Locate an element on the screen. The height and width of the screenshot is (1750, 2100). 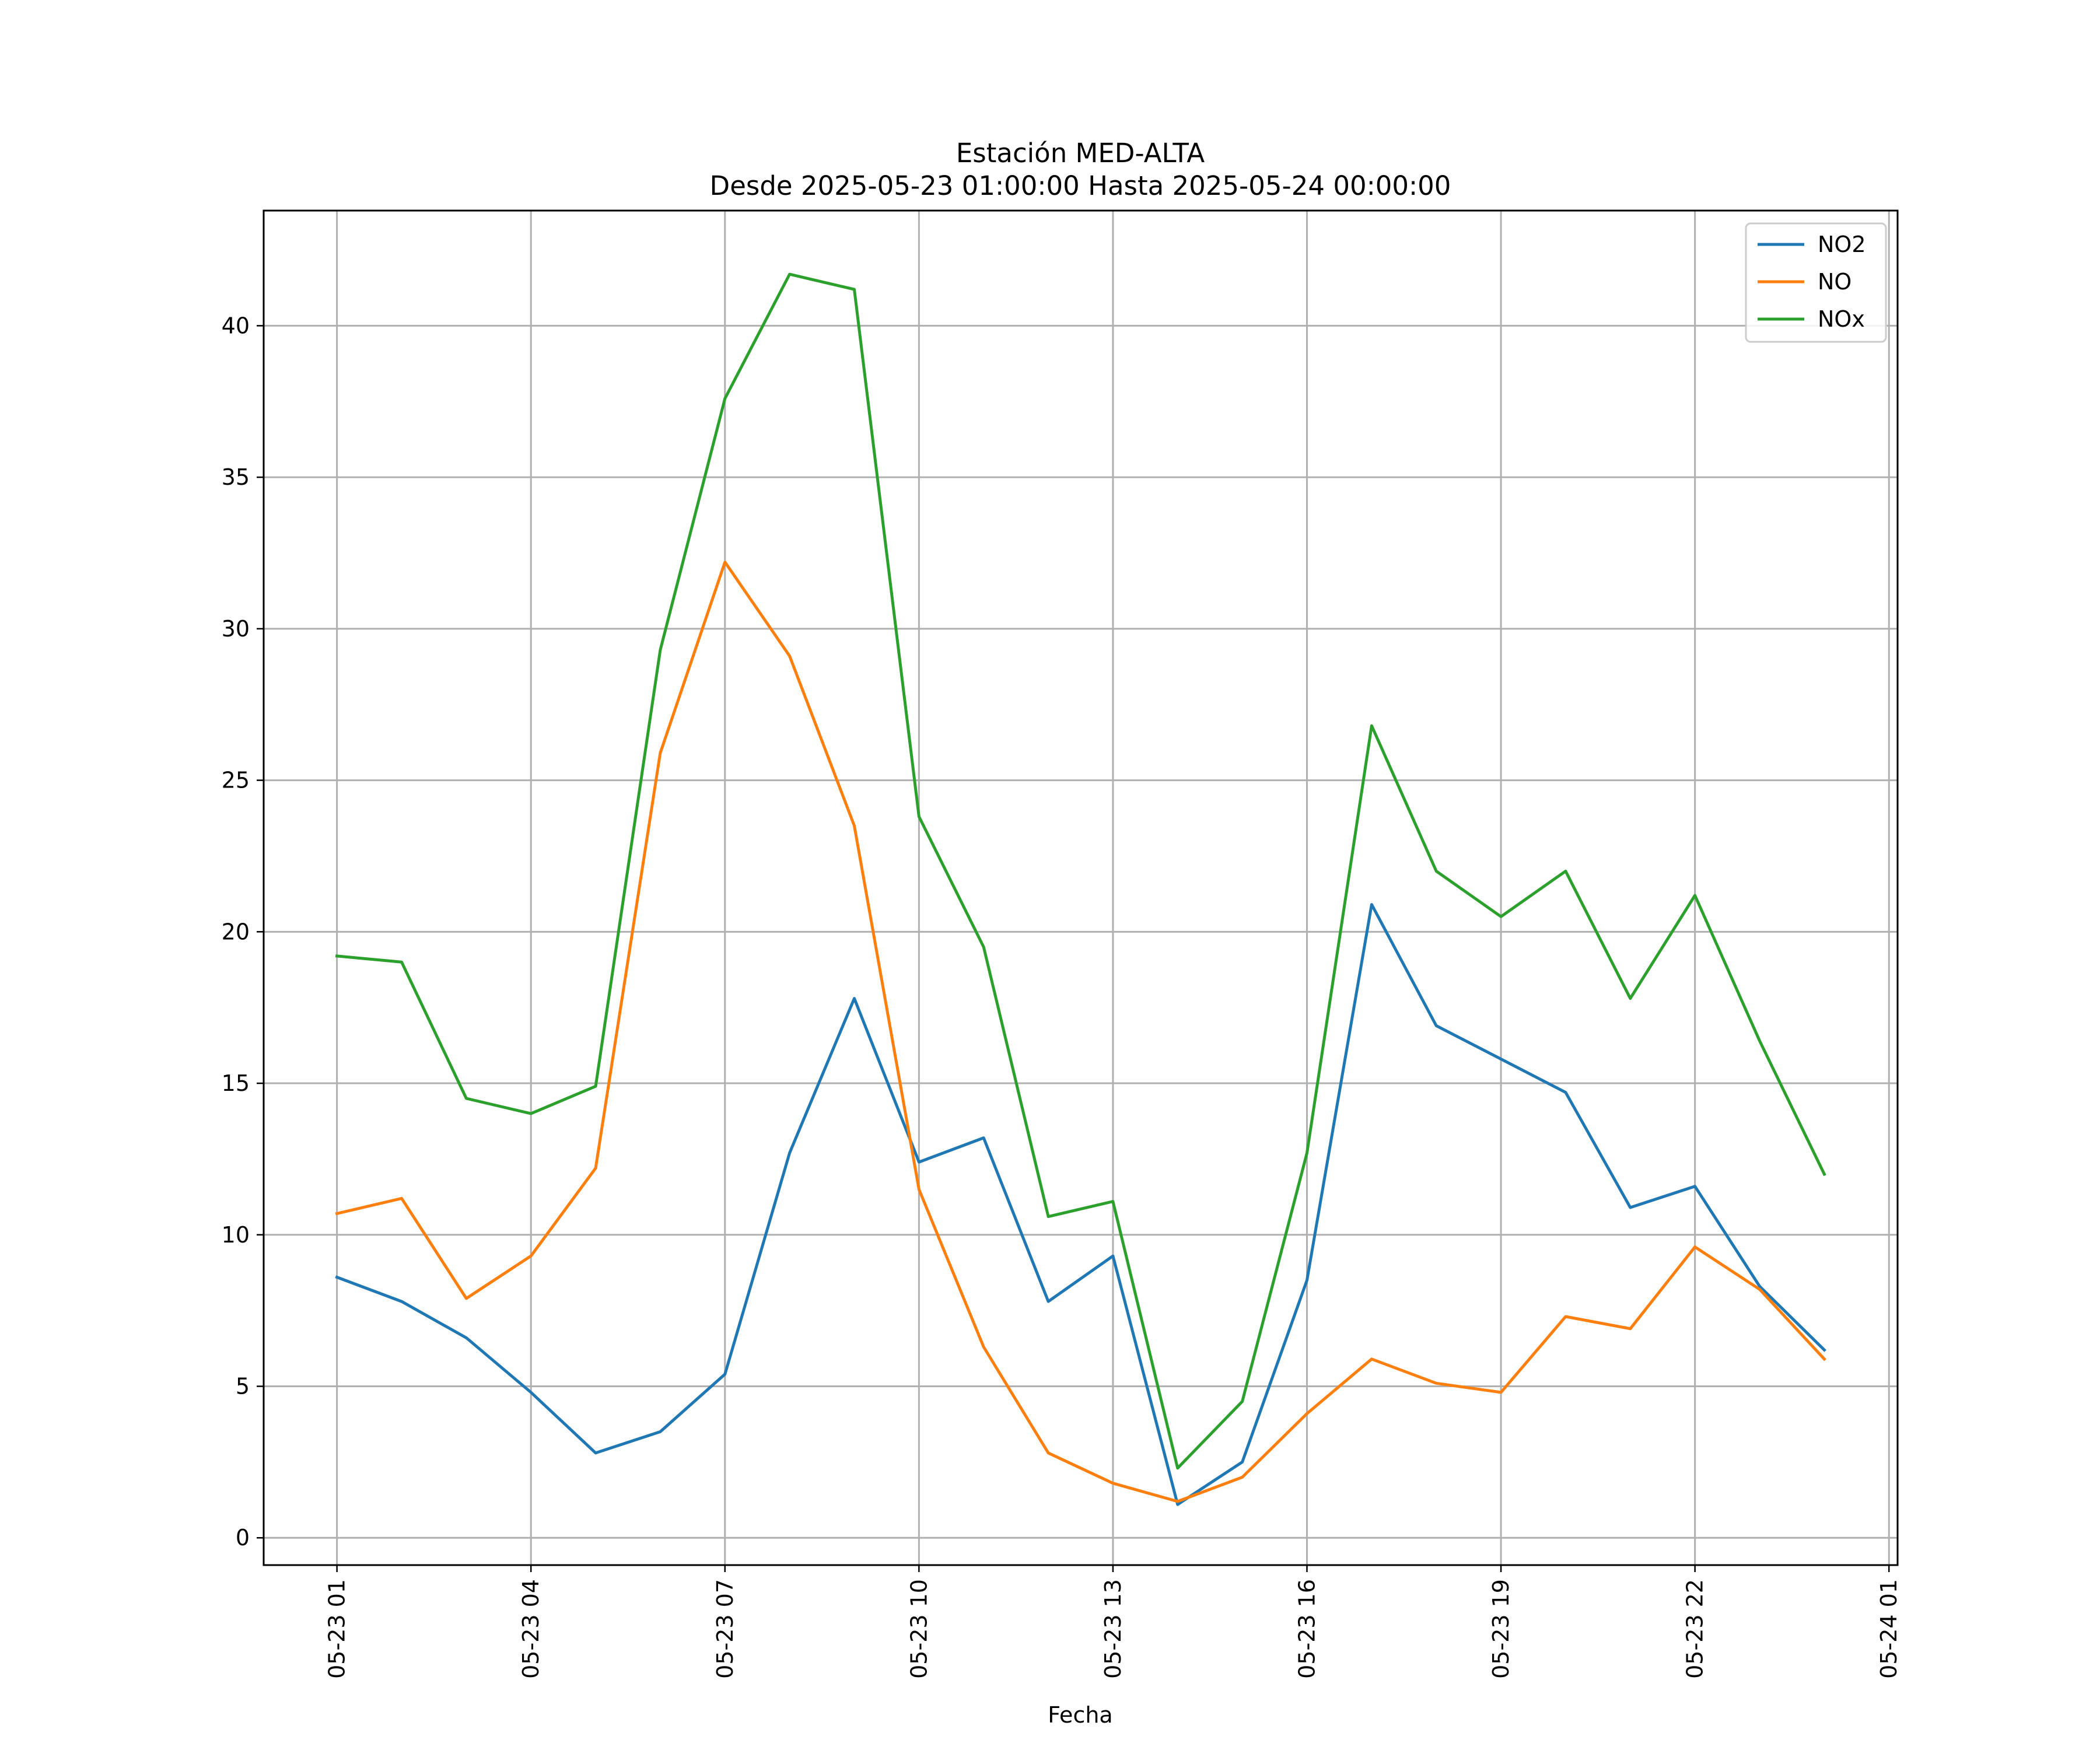
x-tick-label: 05-23 10 is located at coordinates (919, 1629).